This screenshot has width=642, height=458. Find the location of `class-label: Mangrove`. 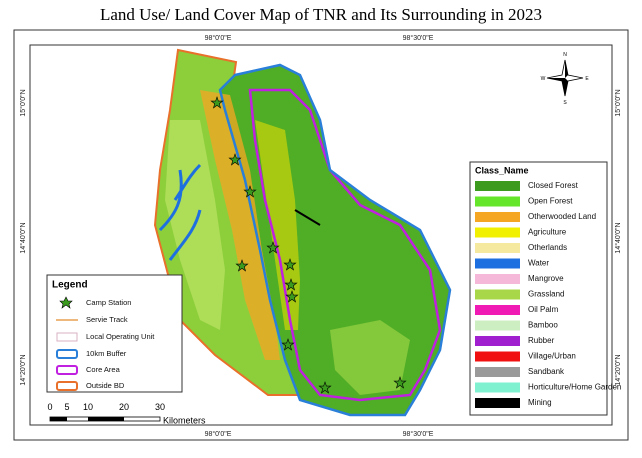

class-label: Mangrove is located at coordinates (546, 278).